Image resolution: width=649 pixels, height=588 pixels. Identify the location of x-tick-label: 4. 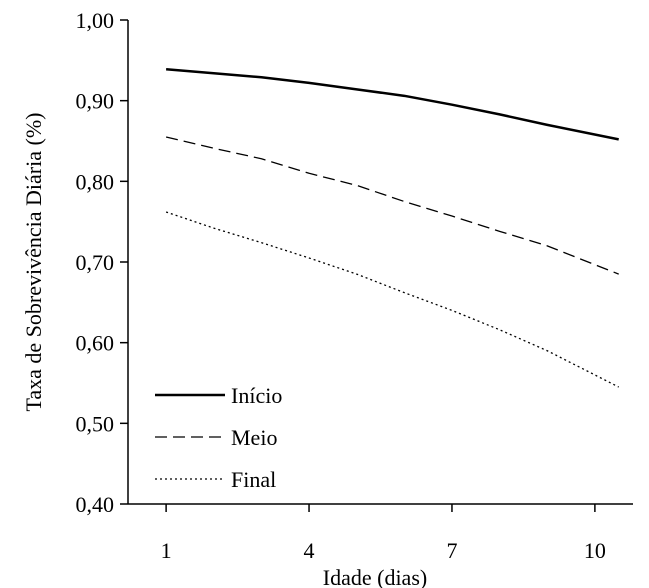
(309, 550).